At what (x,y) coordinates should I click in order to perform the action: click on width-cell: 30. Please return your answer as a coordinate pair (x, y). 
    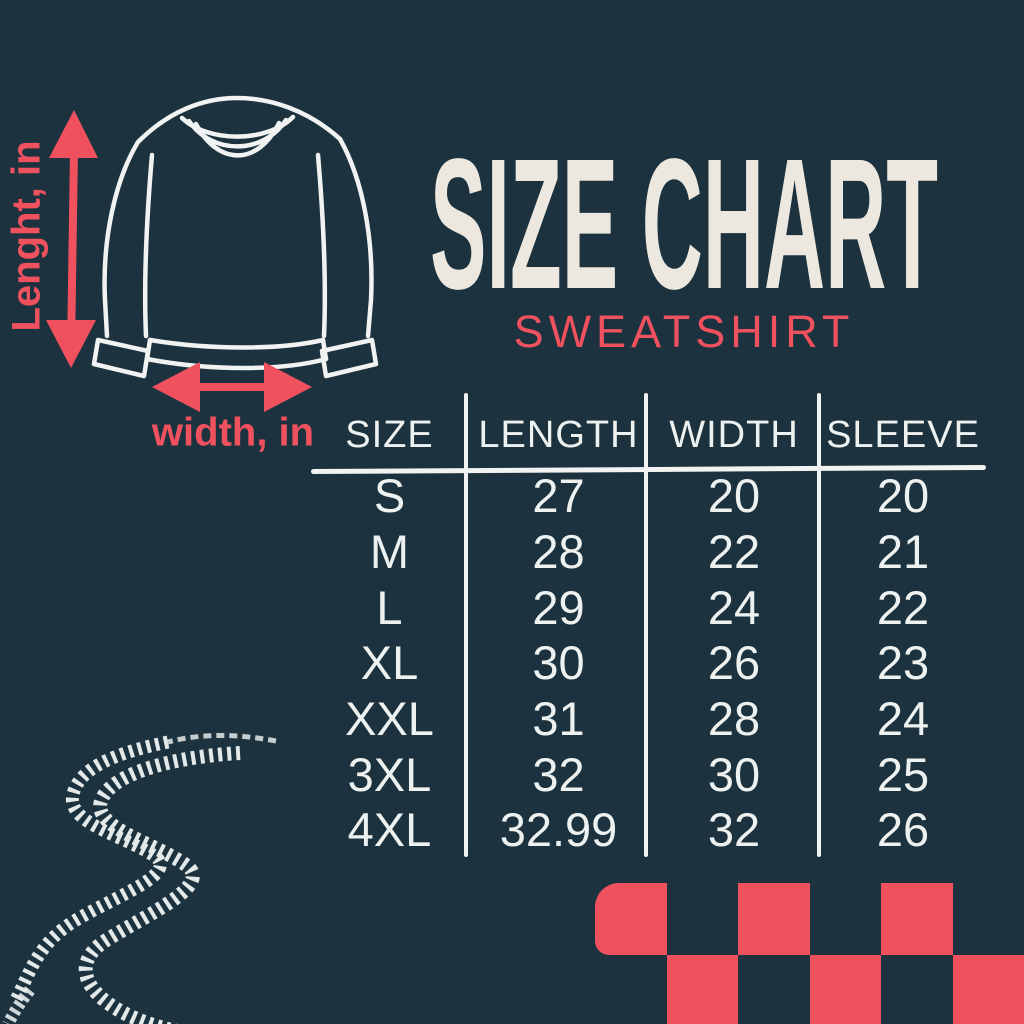
    Looking at the image, I should click on (734, 774).